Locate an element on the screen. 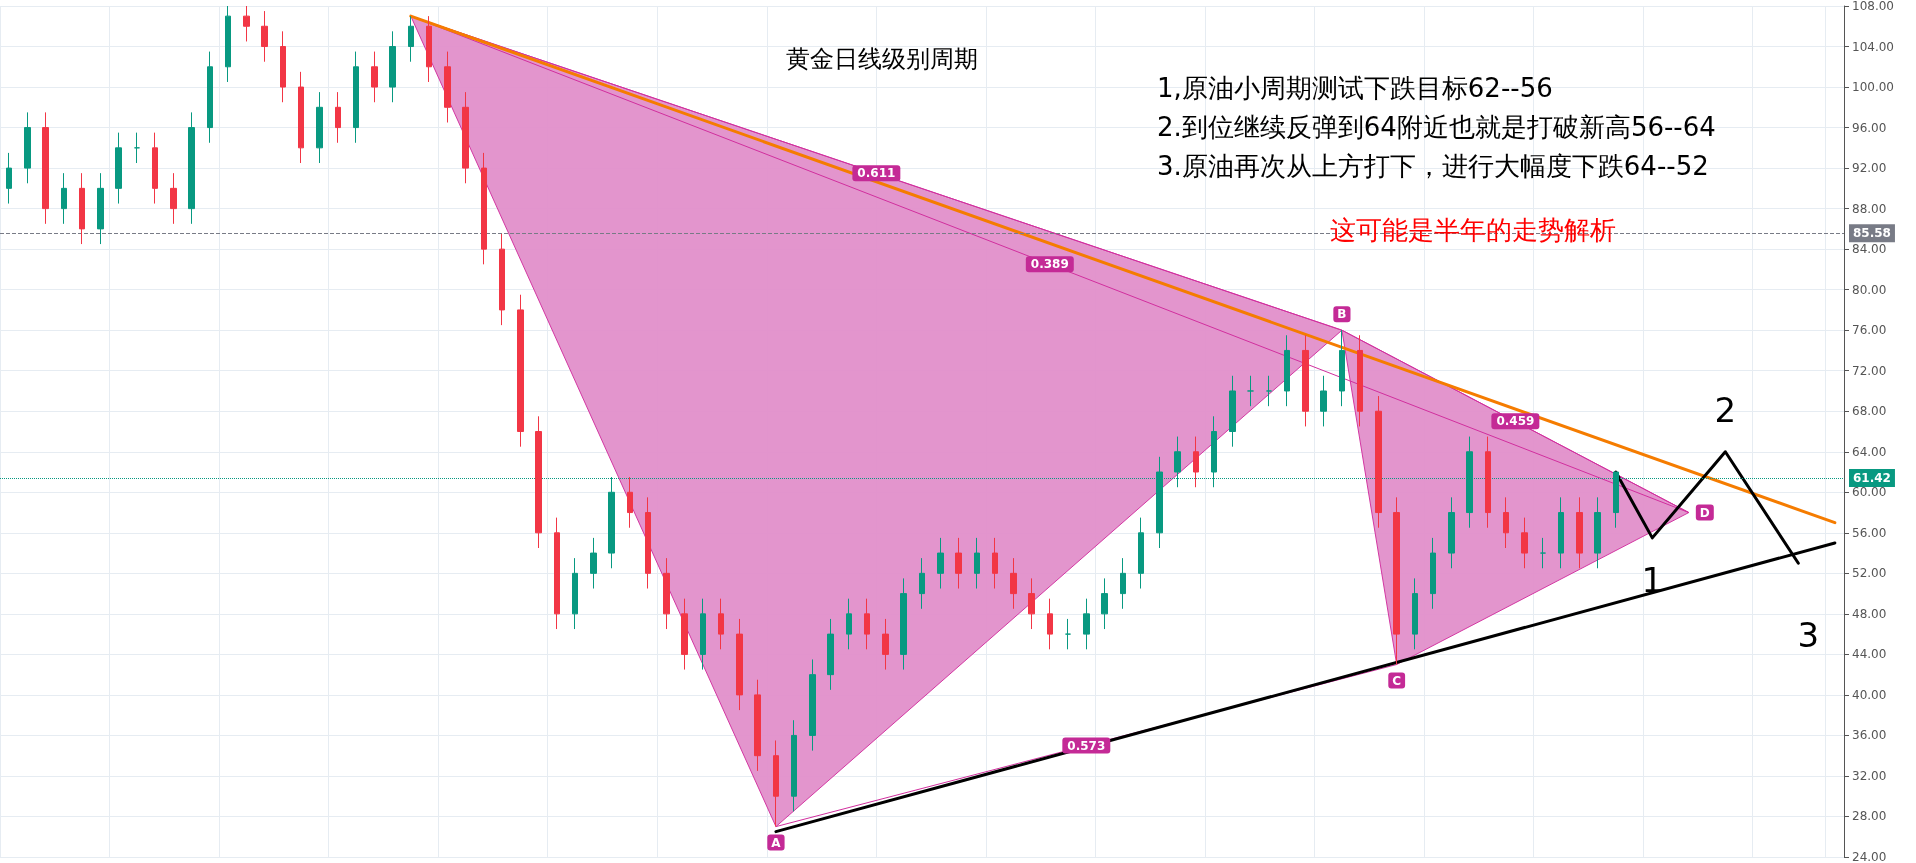 The image size is (1916, 863). y-tick-label: 52.00 is located at coordinates (1869, 573).